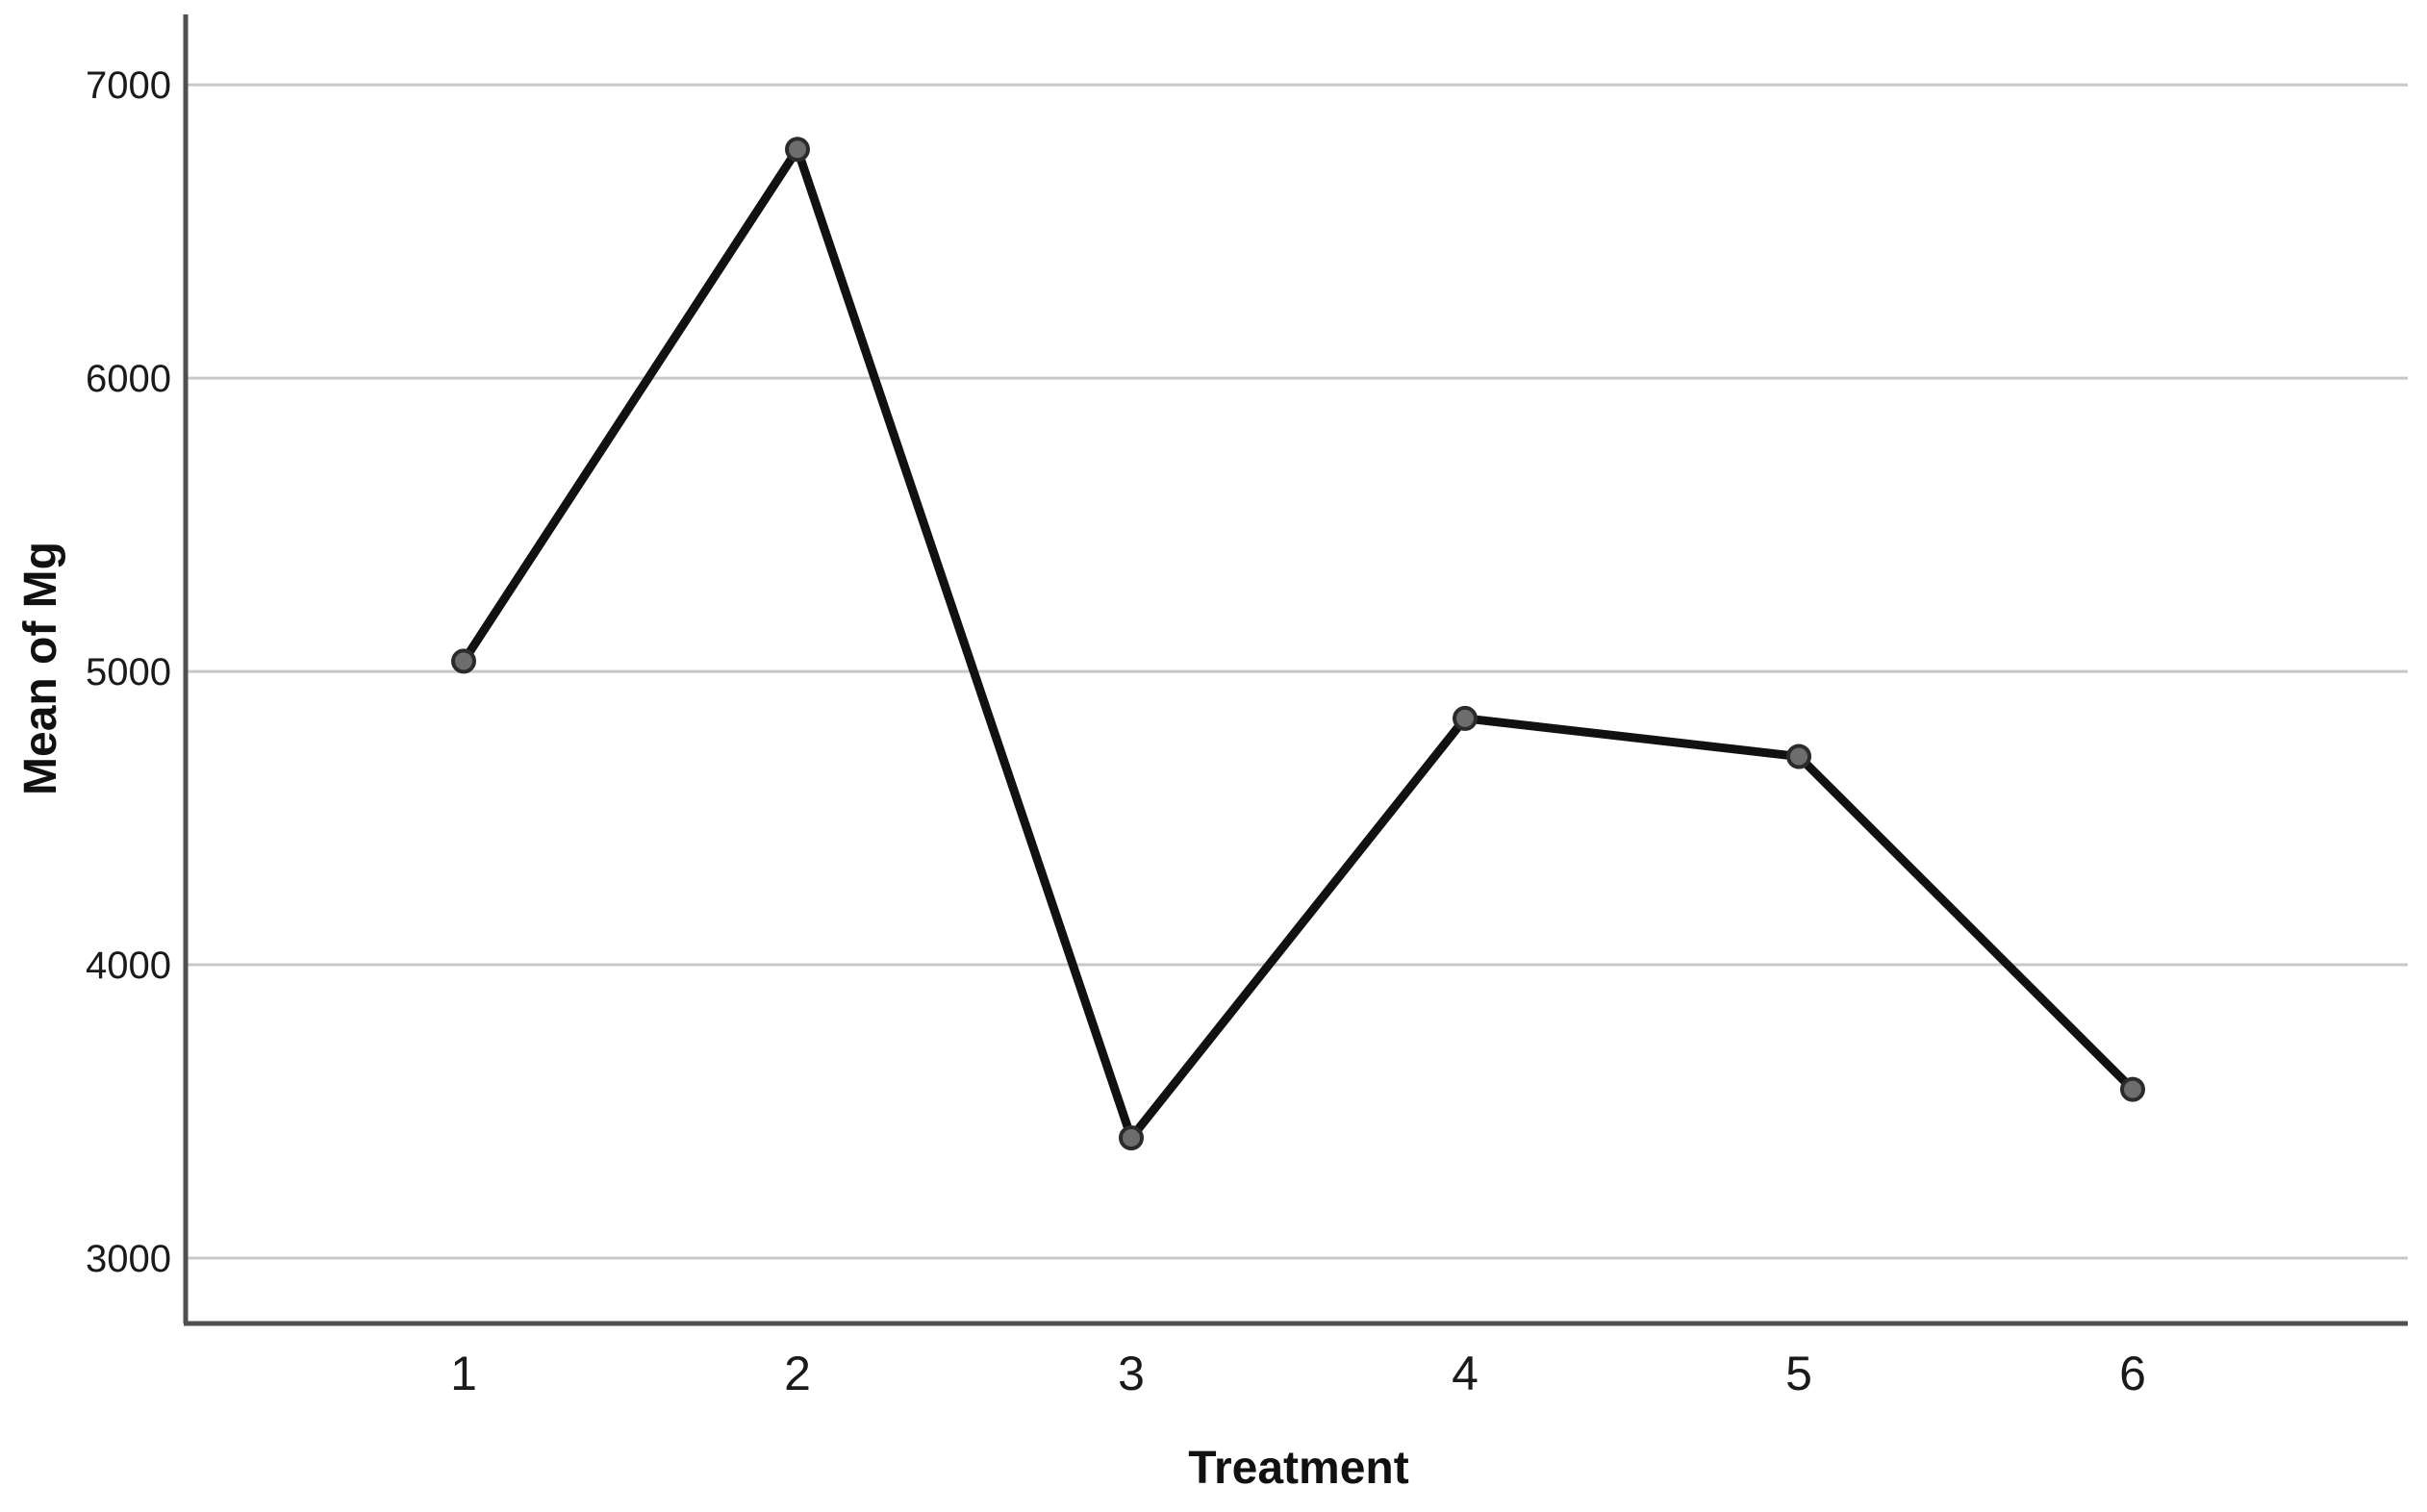  What do you see at coordinates (128, 379) in the screenshot?
I see `y-tick-label-6000: 6000` at bounding box center [128, 379].